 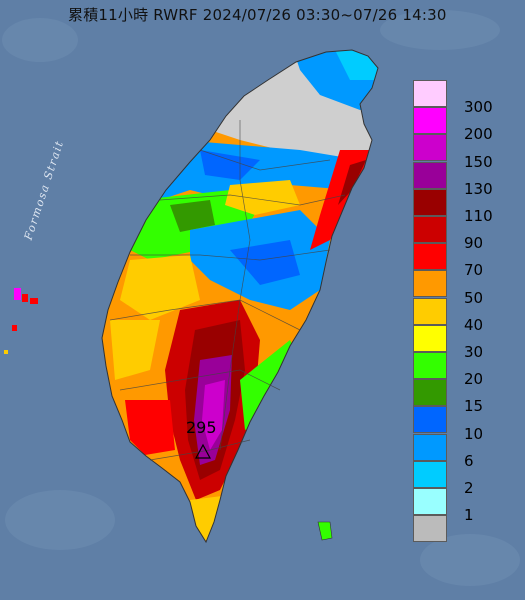 I want to click on legend-label: 30, so click(x=474, y=352).